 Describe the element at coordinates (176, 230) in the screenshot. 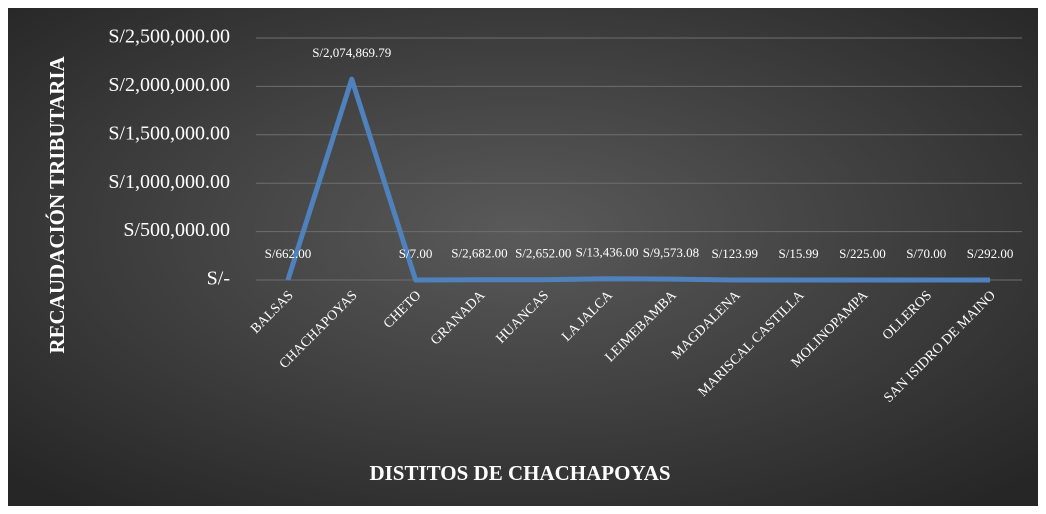

I see `y-tick-label: S/500,000.00` at that location.